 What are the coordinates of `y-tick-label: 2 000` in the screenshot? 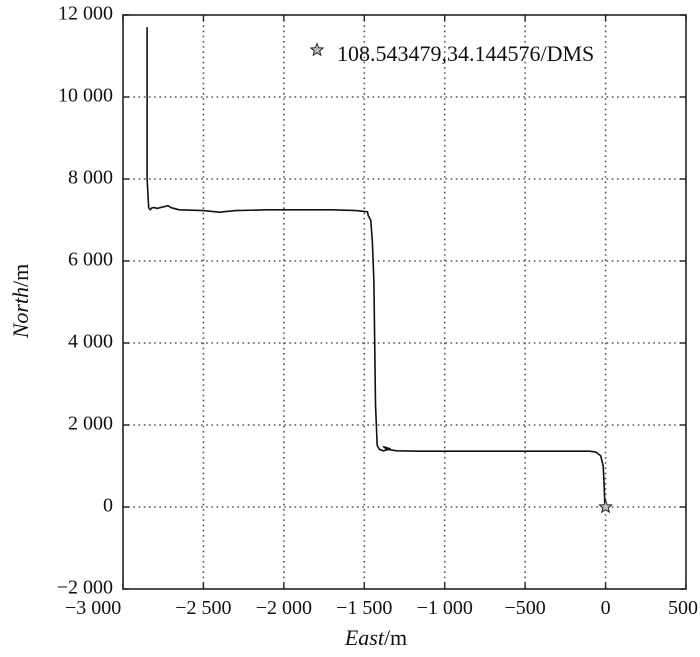 It's located at (90, 424).